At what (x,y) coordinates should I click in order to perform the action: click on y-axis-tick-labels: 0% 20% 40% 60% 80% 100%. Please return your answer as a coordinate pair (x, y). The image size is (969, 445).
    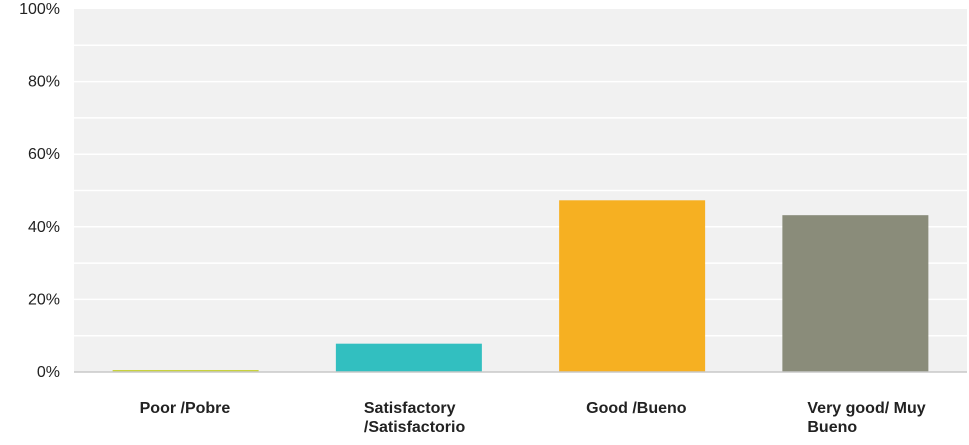
    Looking at the image, I should click on (39, 191).